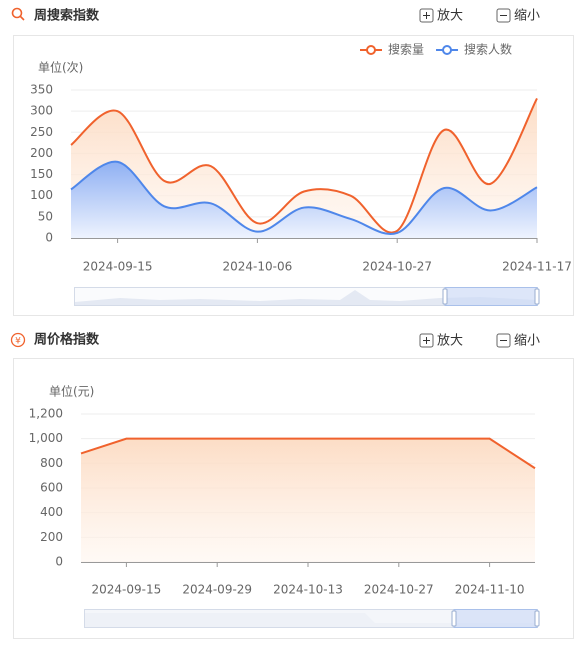 Image resolution: width=582 pixels, height=646 pixels. What do you see at coordinates (18, 14) in the screenshot?
I see `search-icon` at bounding box center [18, 14].